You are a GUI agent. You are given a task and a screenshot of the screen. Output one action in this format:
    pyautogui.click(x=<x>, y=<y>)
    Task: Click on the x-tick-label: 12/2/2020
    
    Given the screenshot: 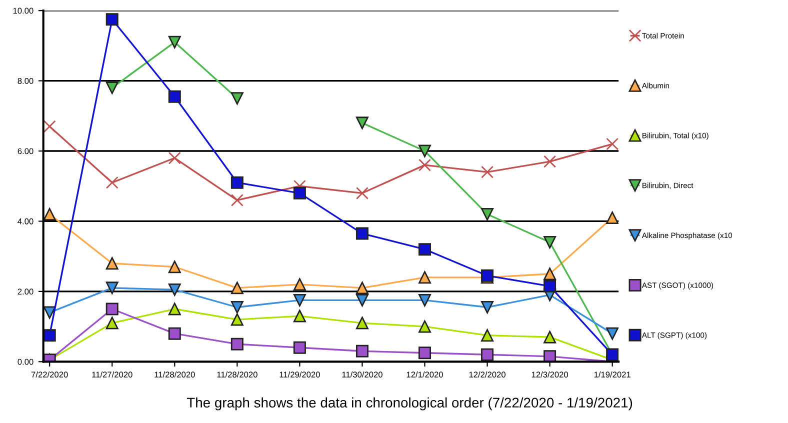 What is the action you would take?
    pyautogui.click(x=487, y=374)
    